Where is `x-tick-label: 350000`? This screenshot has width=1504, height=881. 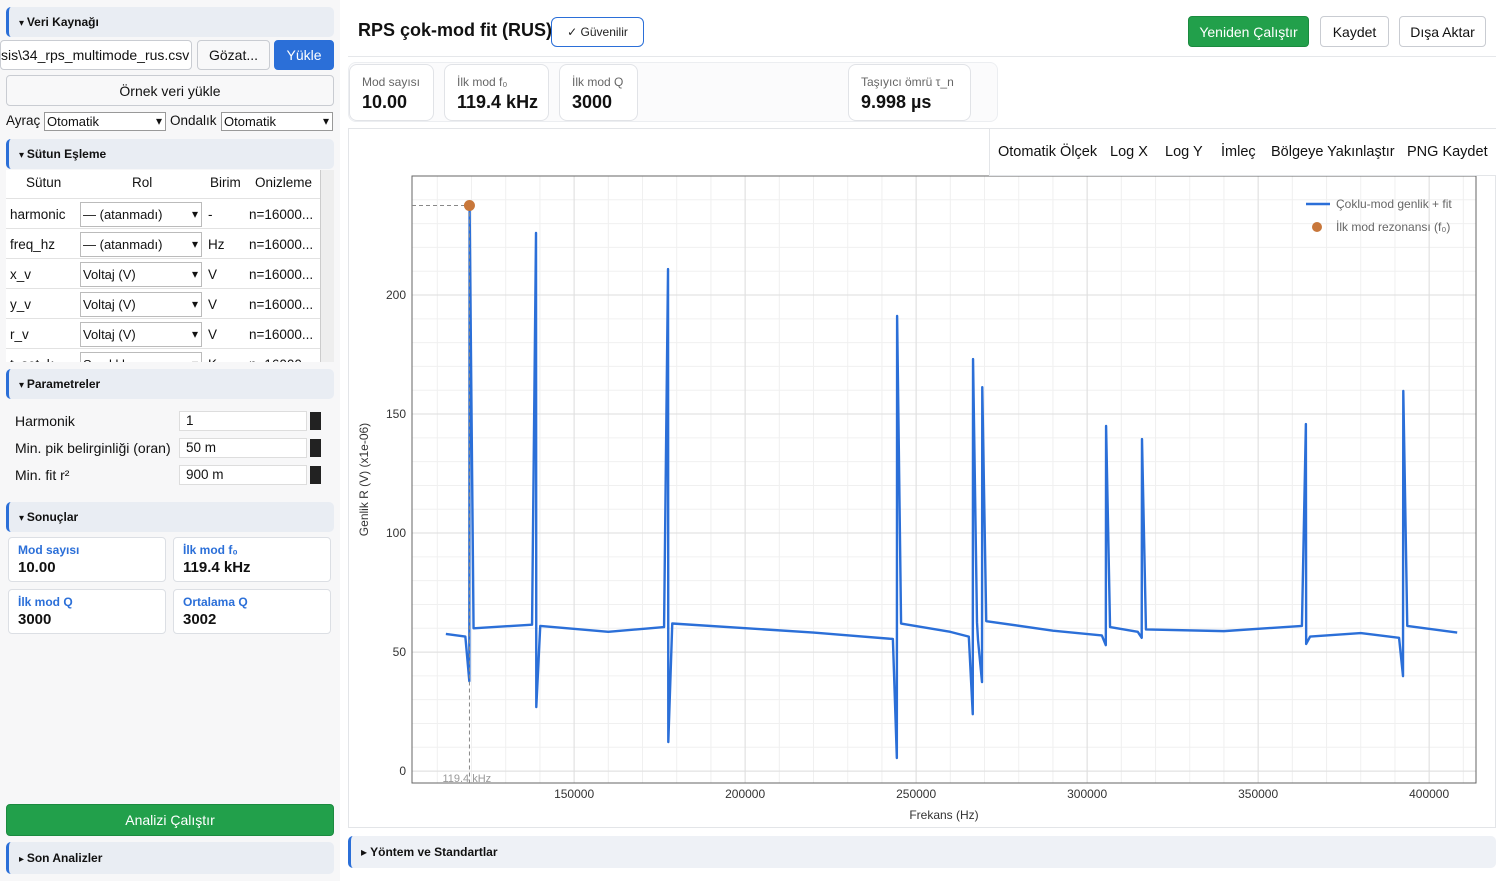 x-tick-label: 350000 is located at coordinates (1258, 794).